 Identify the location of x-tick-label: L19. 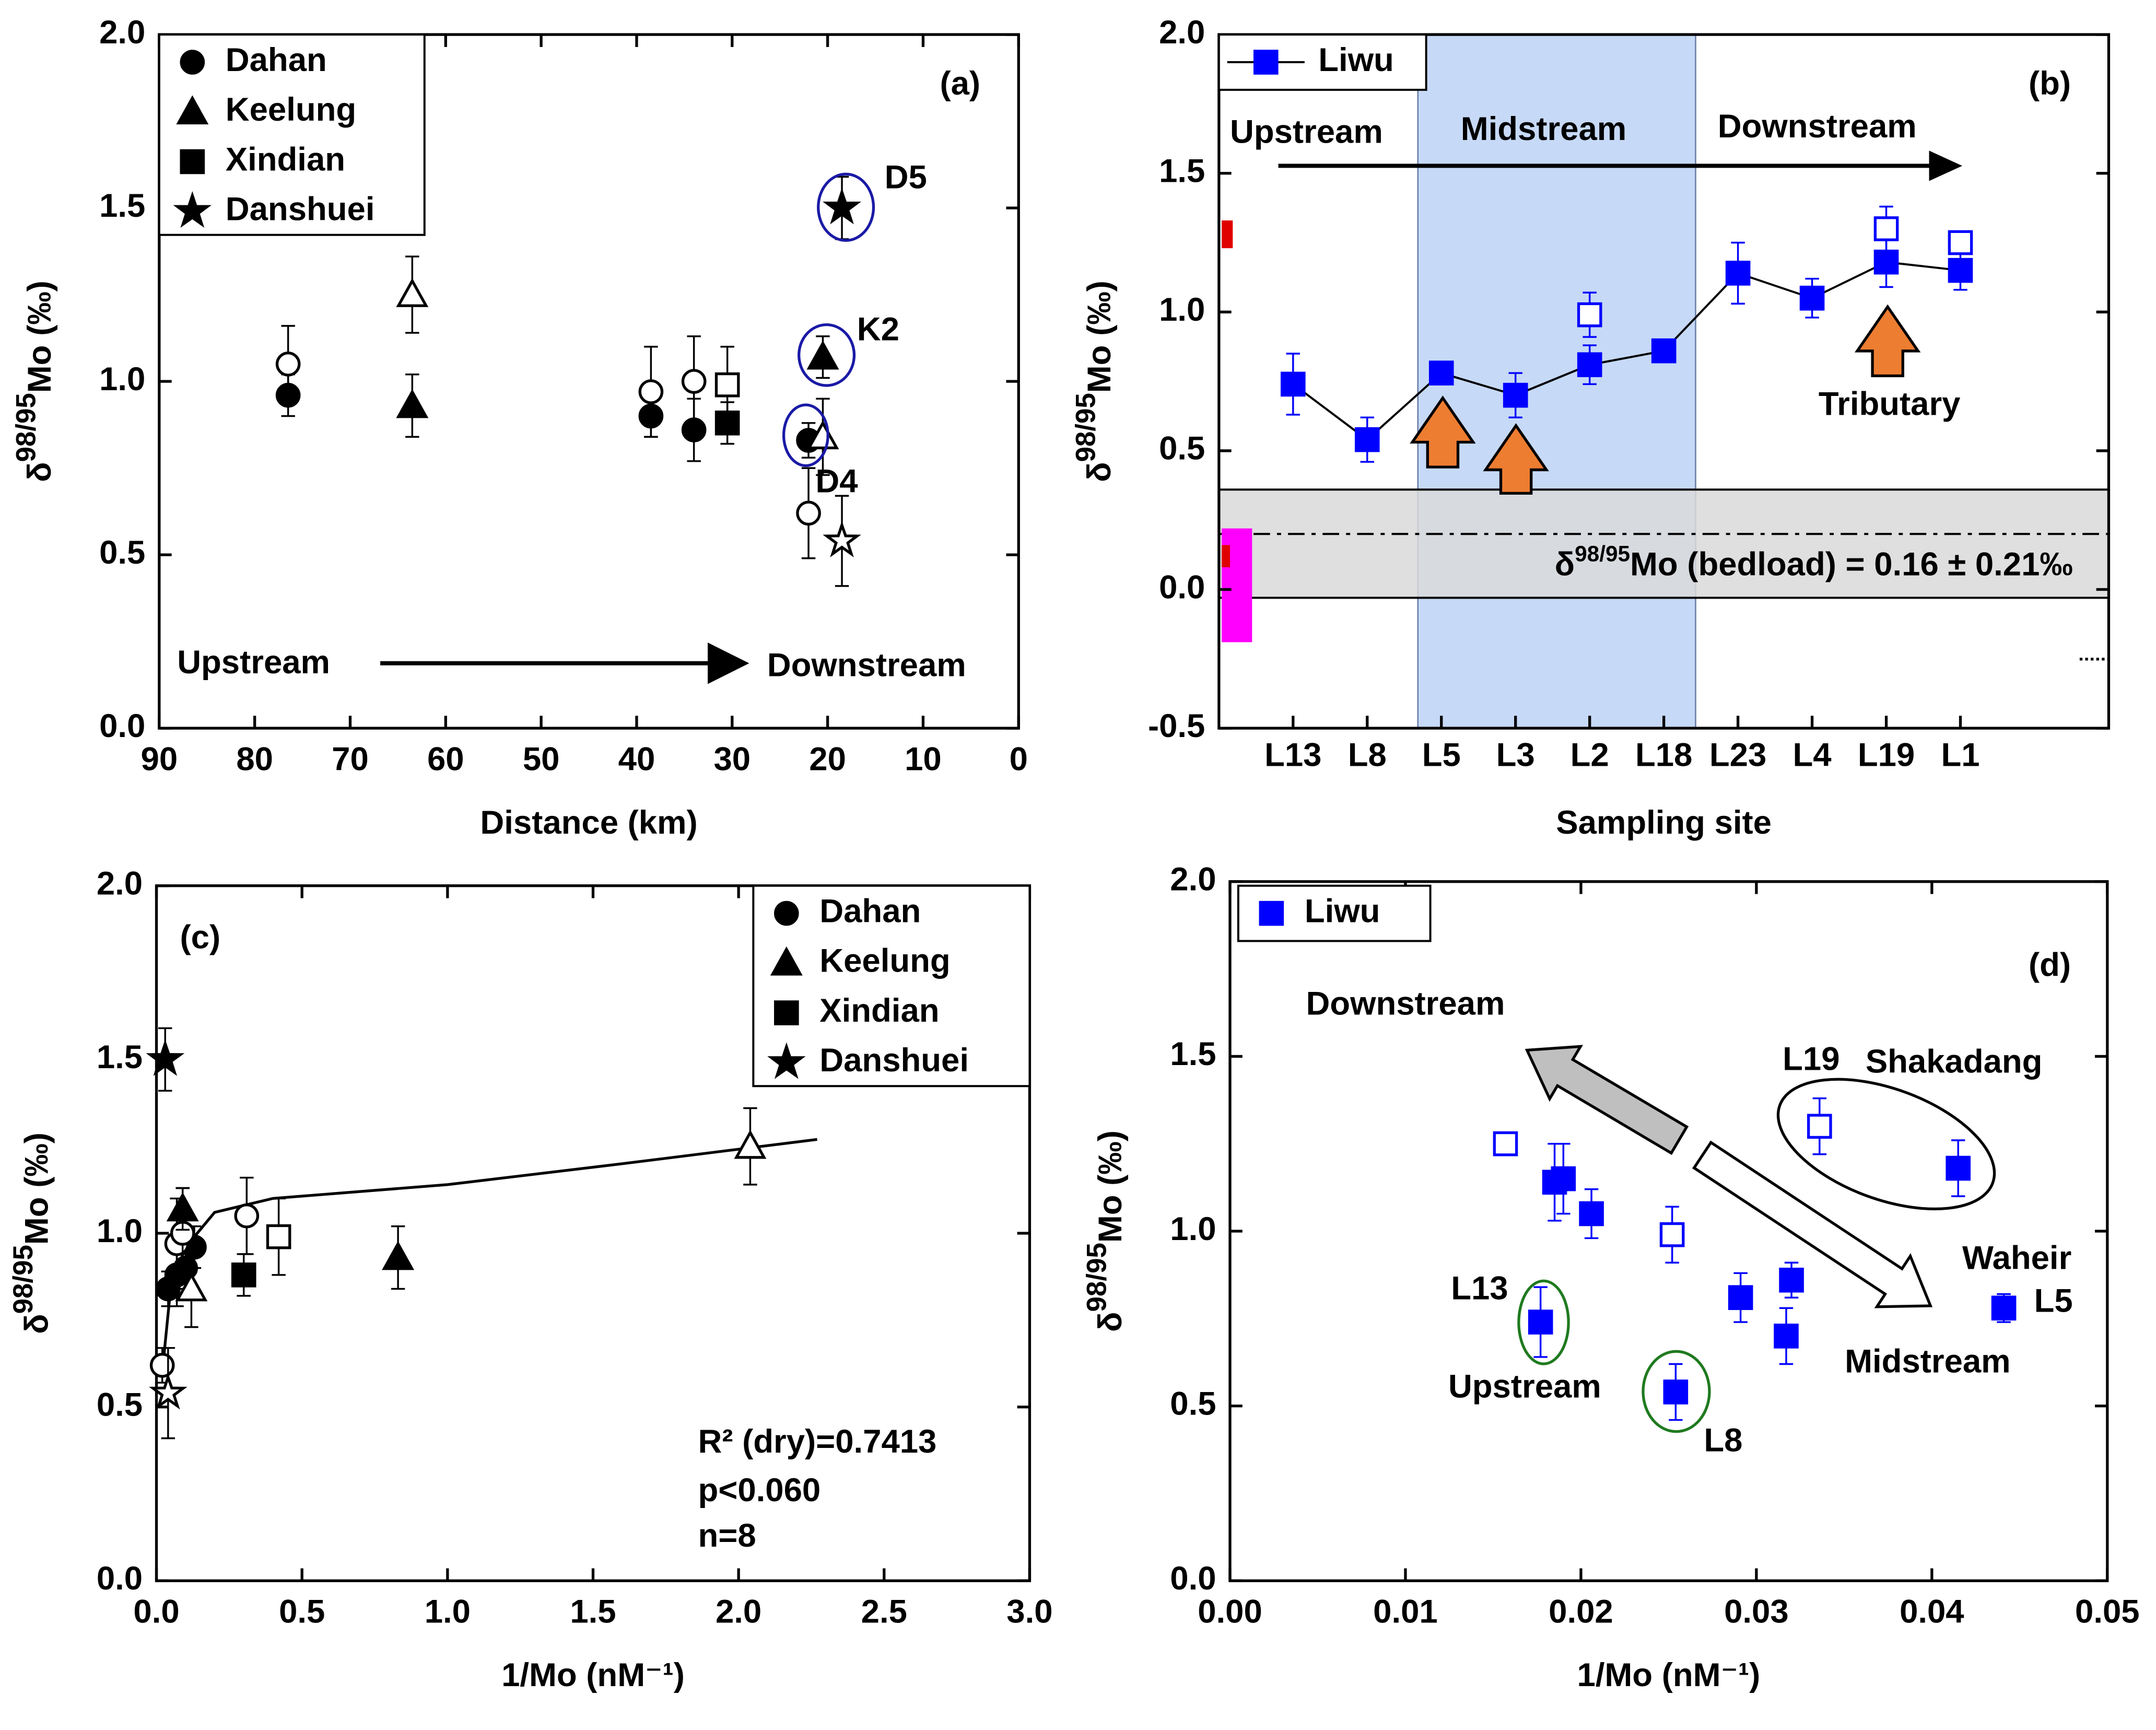
(1887, 755).